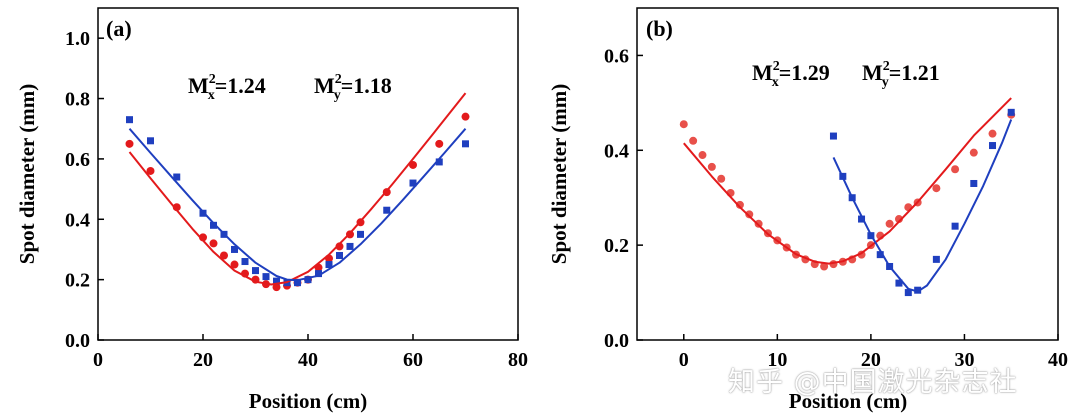 The width and height of the screenshot is (1080, 419). I want to click on panel-b-x-tick-label: 10, so click(777, 360).